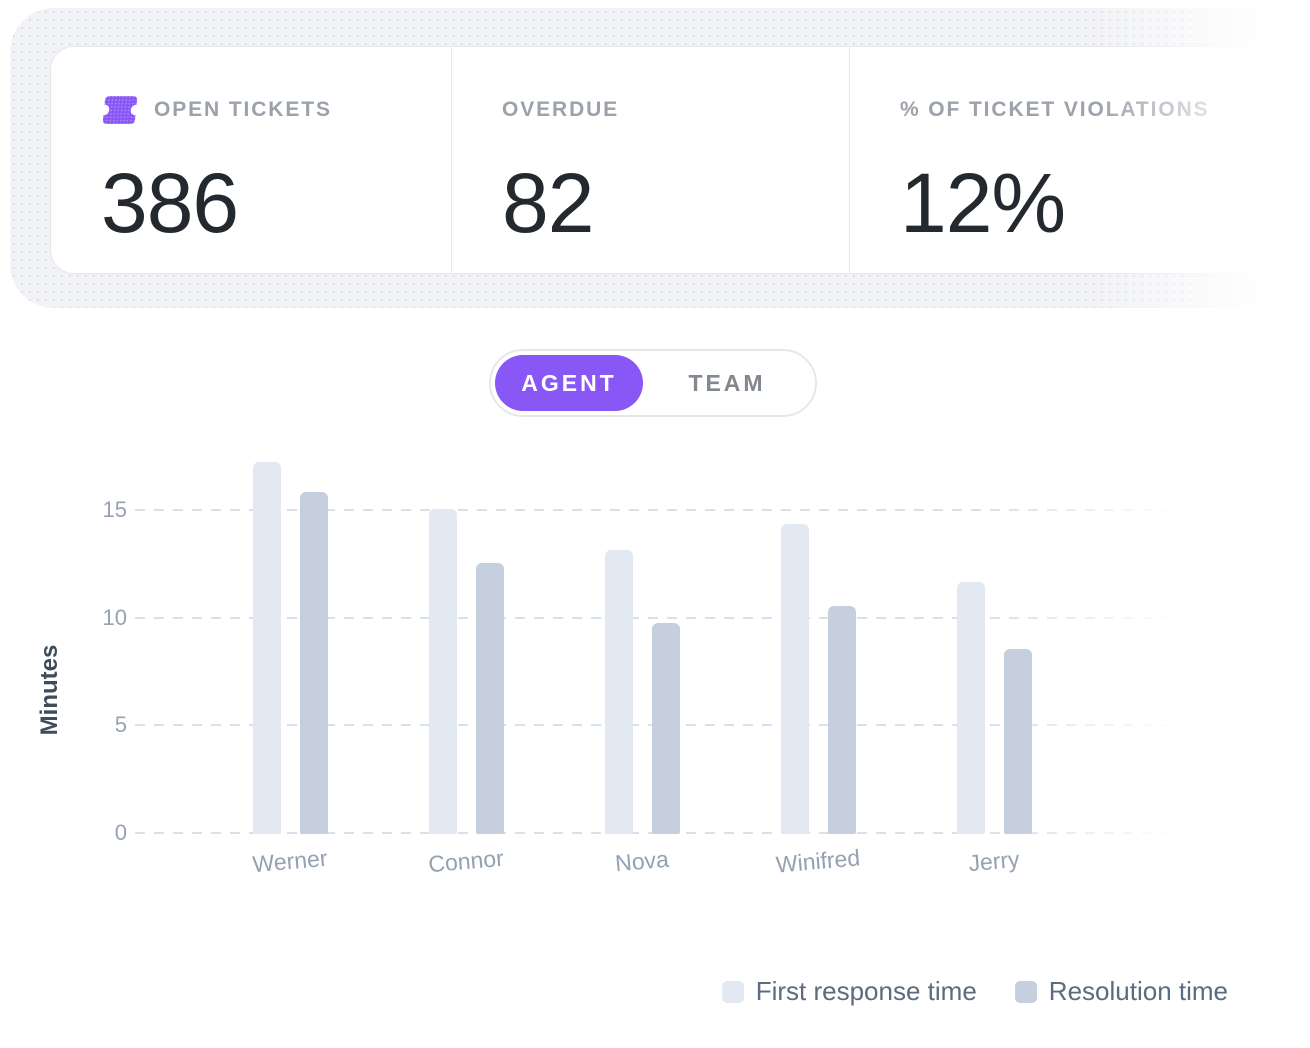 This screenshot has height=1048, width=1310. Describe the element at coordinates (983, 203) in the screenshot. I see `stat-value-ticket-violations: 12%` at that location.